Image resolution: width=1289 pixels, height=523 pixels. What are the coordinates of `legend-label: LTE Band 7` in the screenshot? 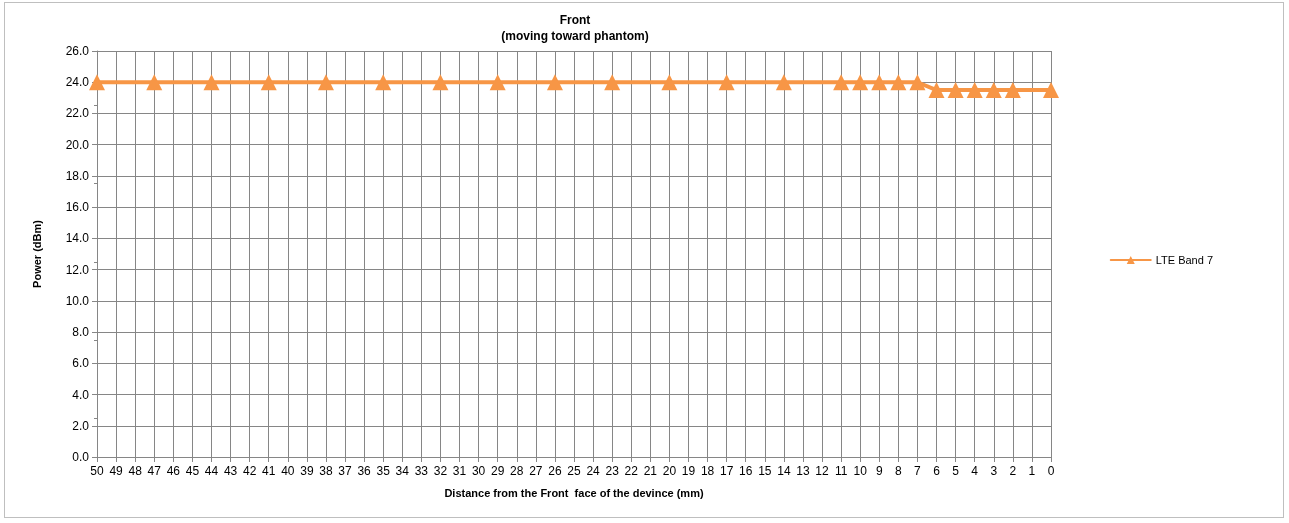 It's located at (1184, 260).